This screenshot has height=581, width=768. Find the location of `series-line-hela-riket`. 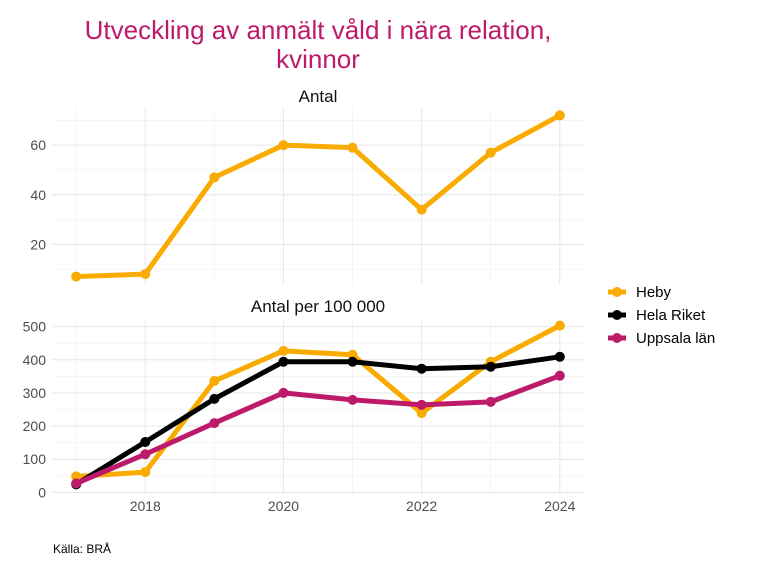

series-line-hela-riket is located at coordinates (317, 420).